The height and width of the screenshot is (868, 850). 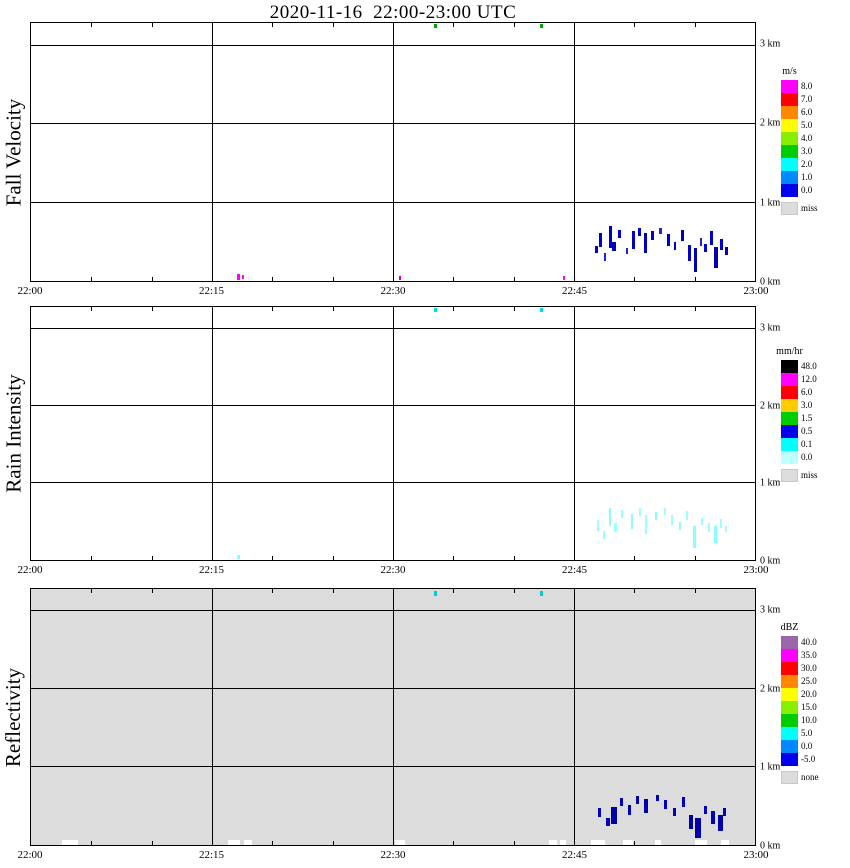 I want to click on colorbar-entry-label: 40.0, so click(x=809, y=642).